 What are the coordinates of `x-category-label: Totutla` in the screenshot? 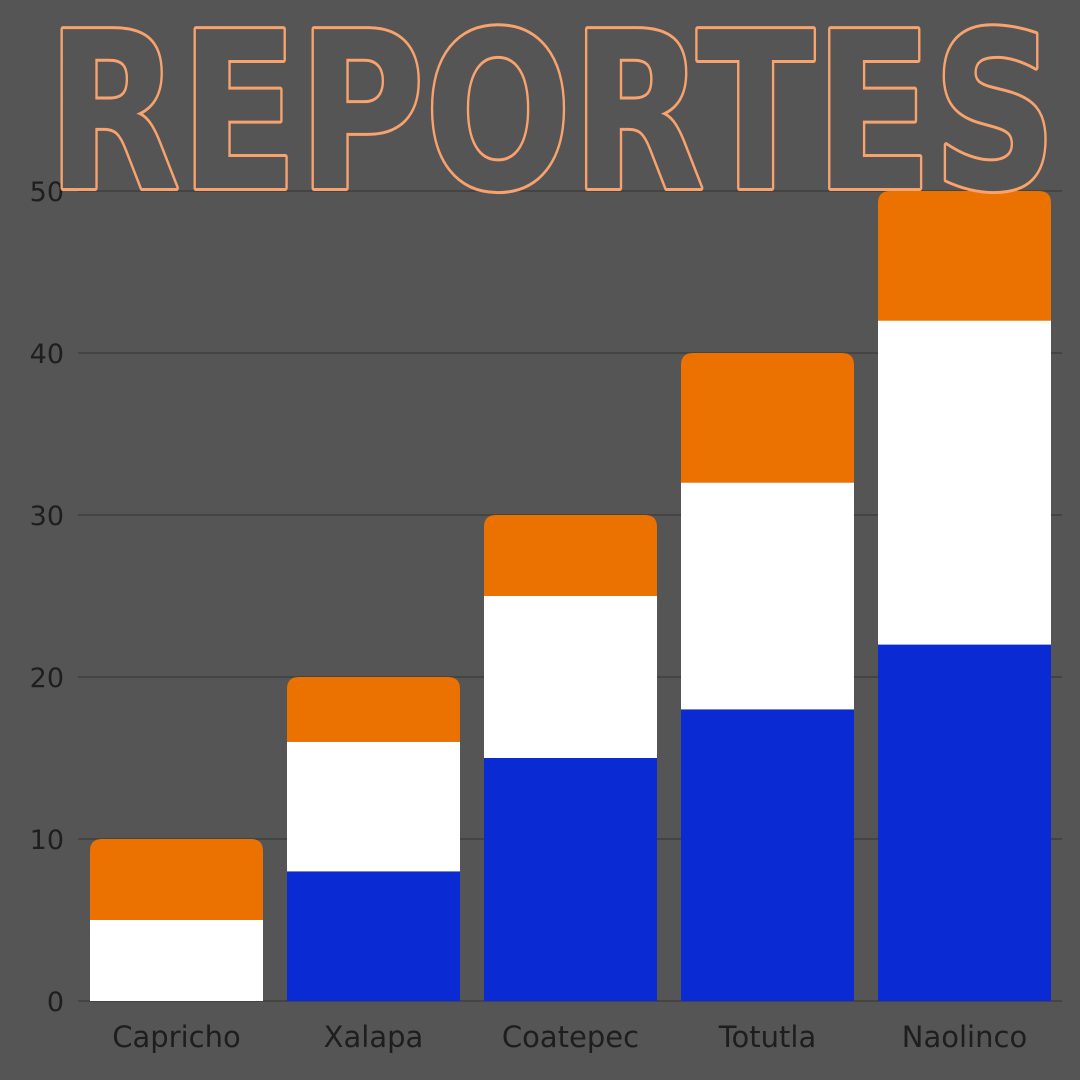 It's located at (767, 1037).